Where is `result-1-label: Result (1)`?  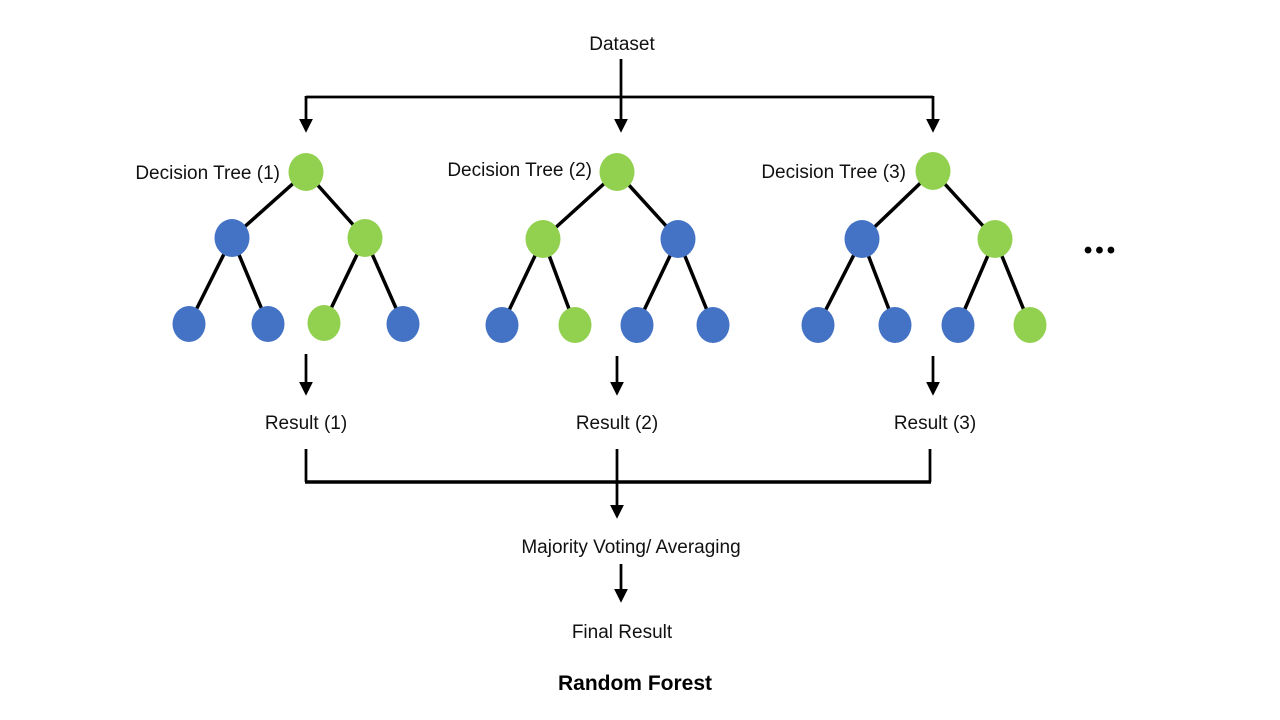
result-1-label: Result (1) is located at coordinates (306, 423).